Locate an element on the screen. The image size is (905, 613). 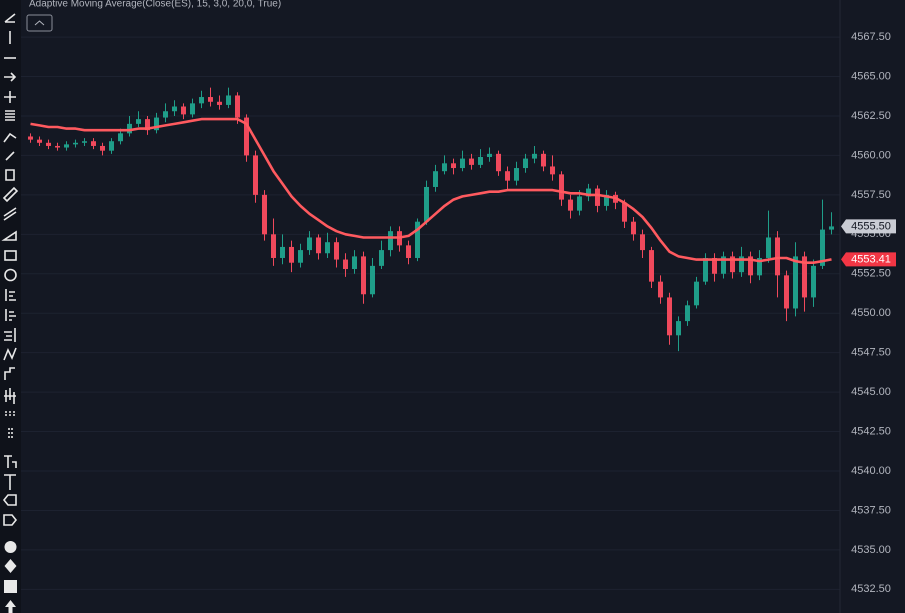
collapse-button is located at coordinates (39, 23).